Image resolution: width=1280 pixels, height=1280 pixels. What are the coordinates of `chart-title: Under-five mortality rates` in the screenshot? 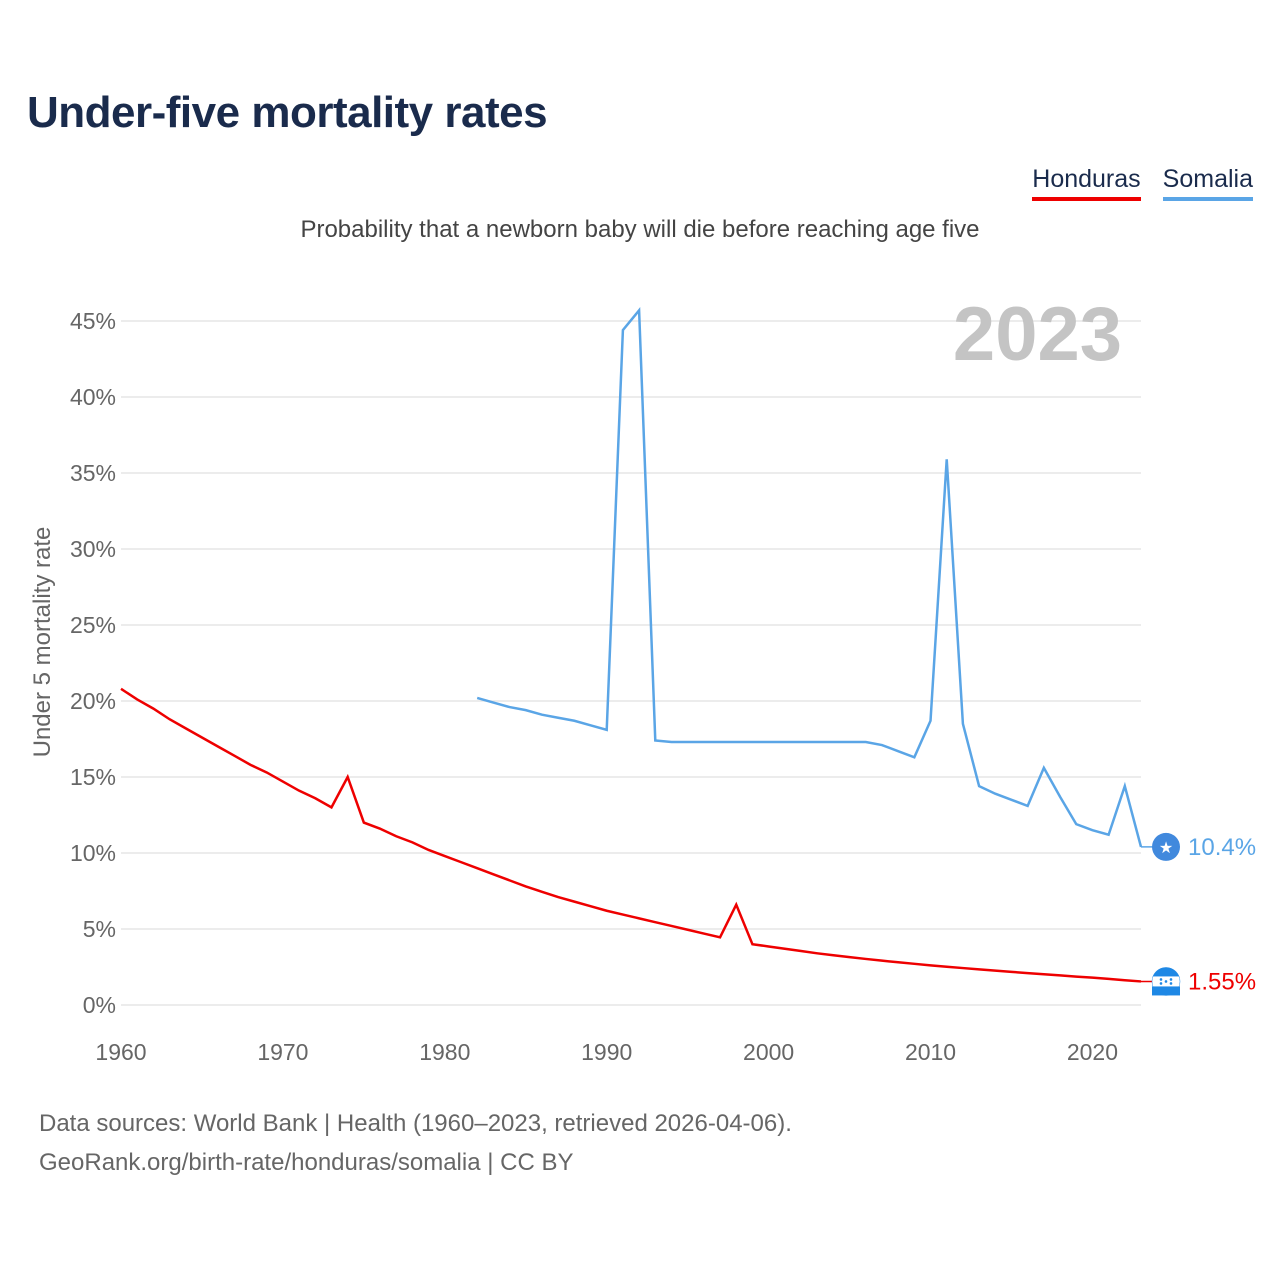 It's located at (287, 112).